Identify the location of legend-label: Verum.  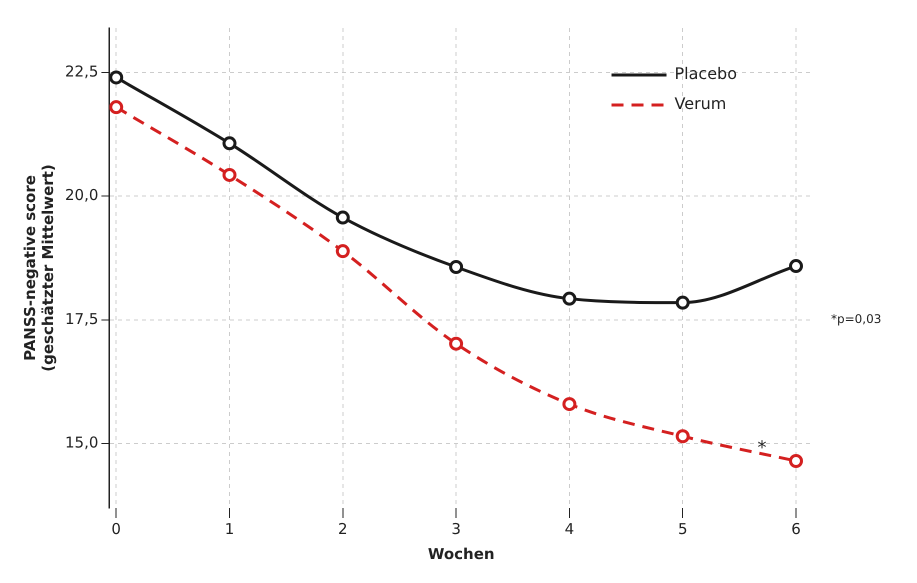
(700, 104).